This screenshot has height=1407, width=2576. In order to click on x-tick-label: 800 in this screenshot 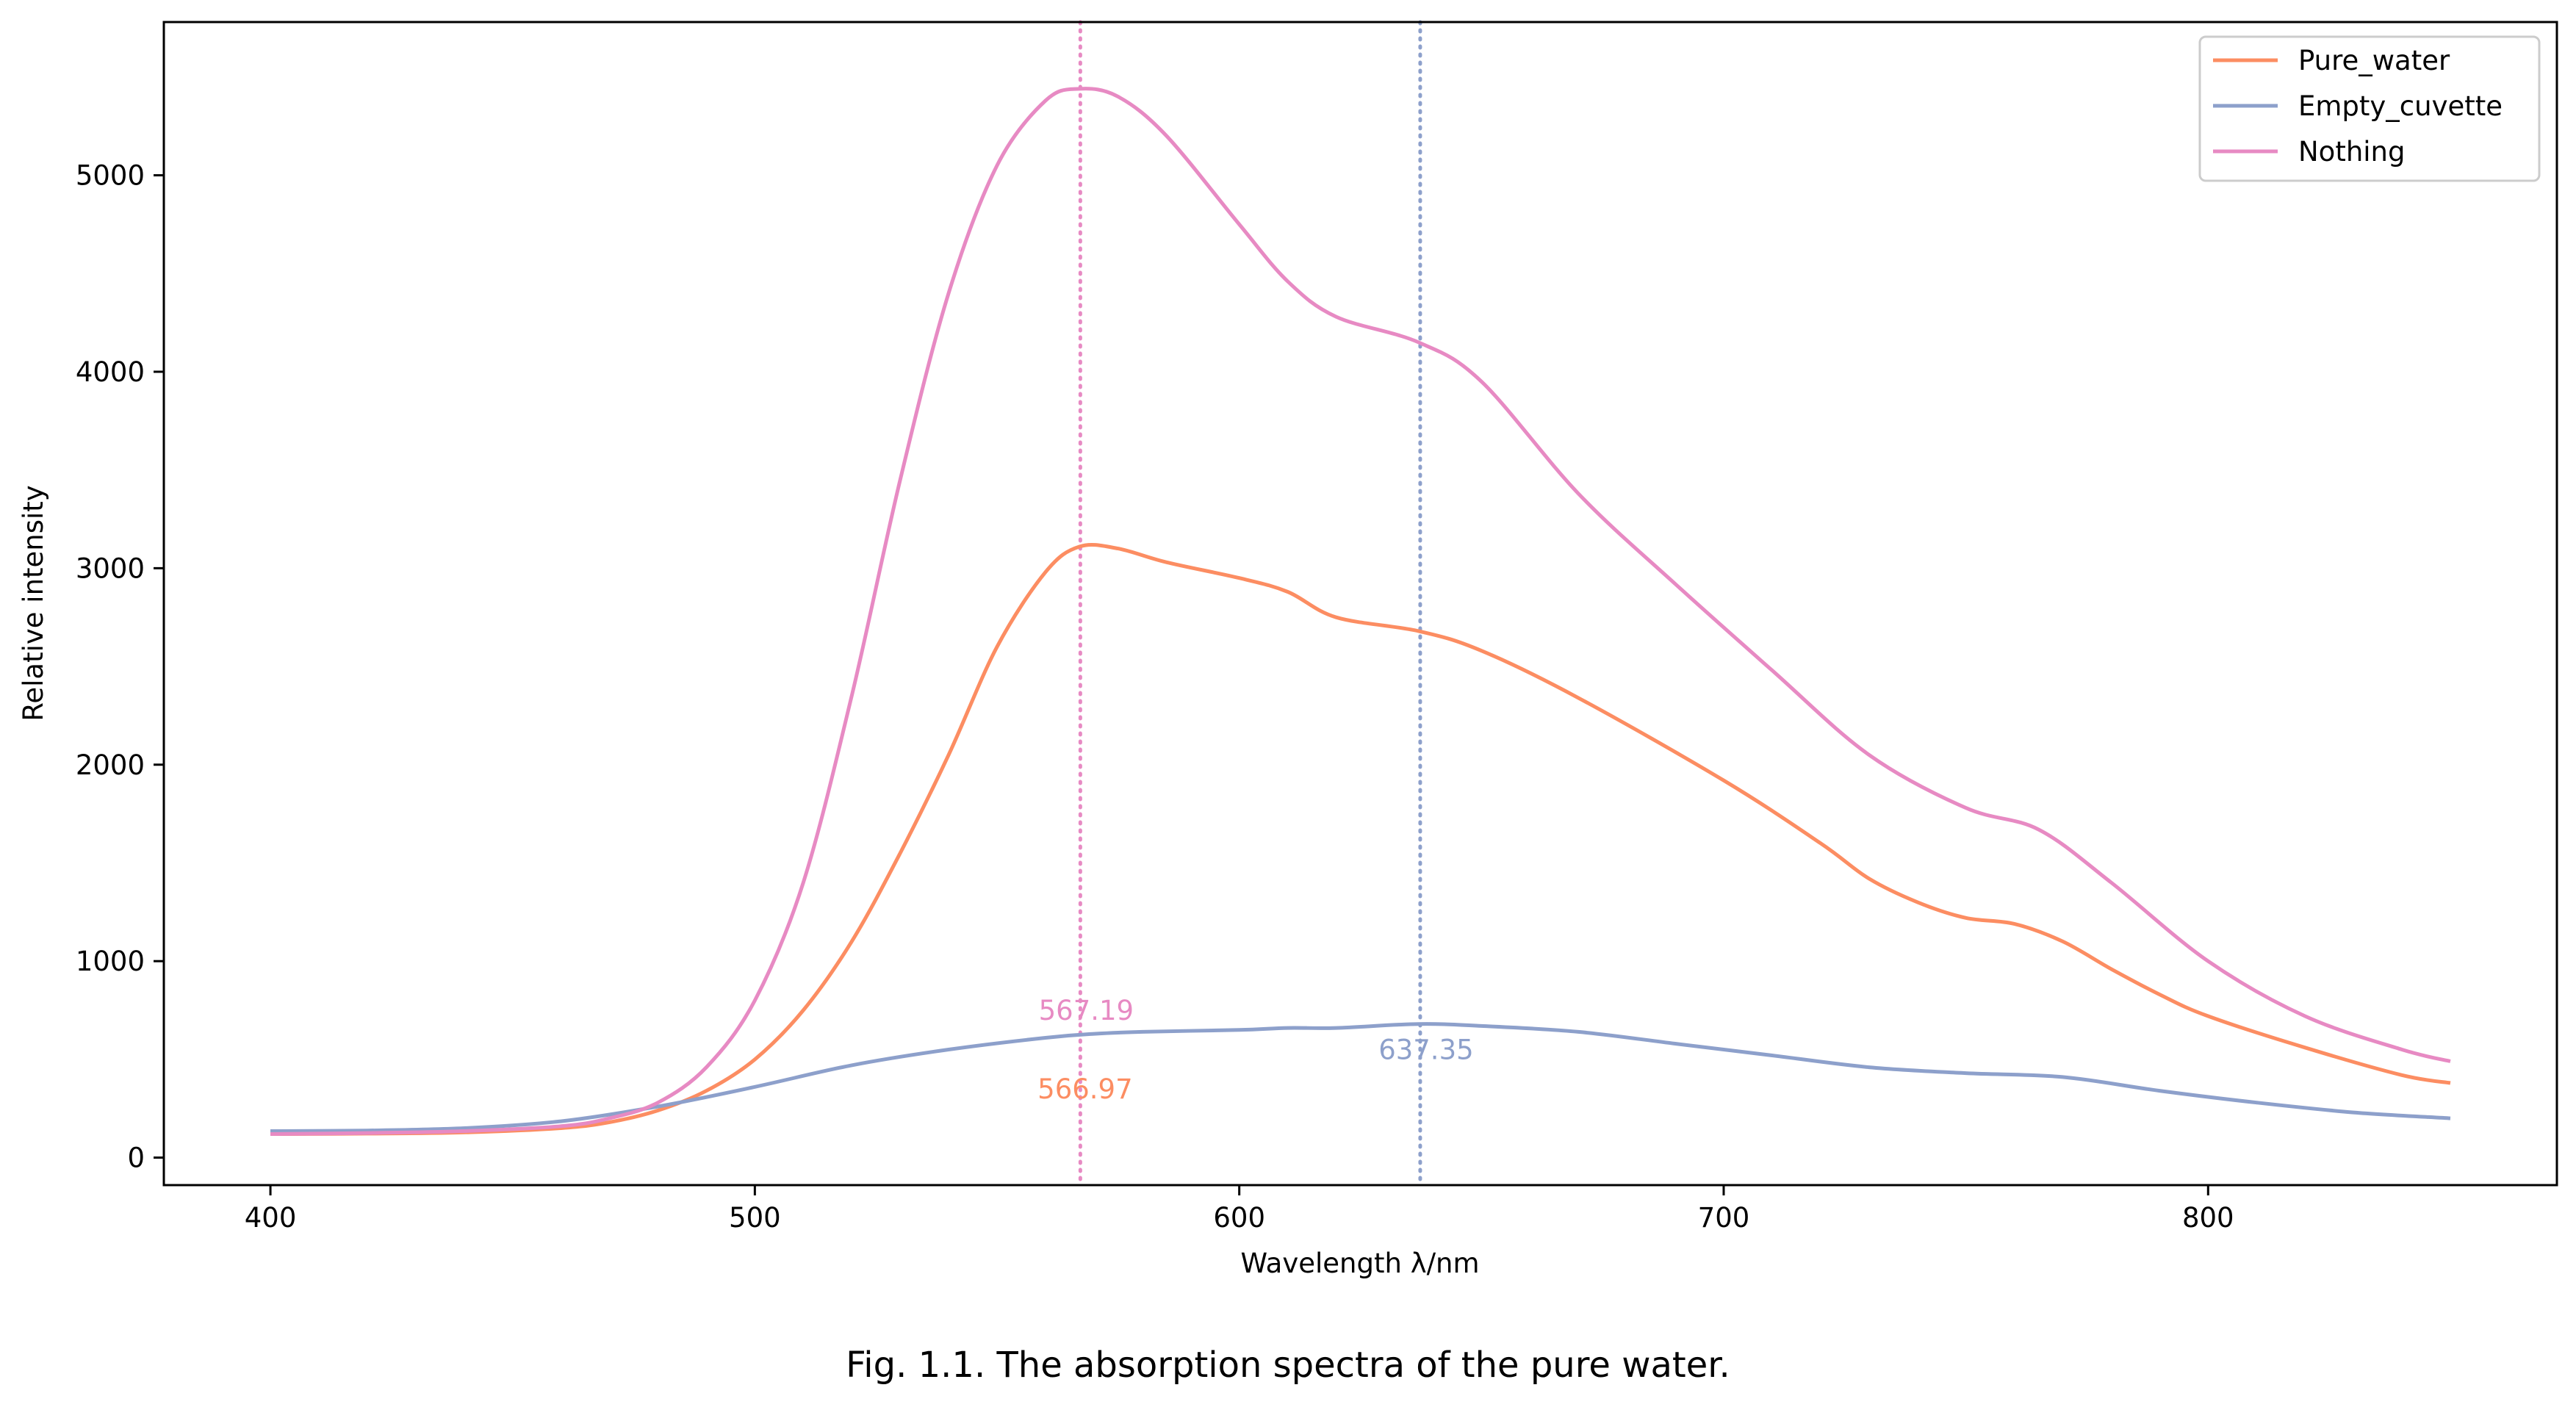, I will do `click(2208, 1218)`.